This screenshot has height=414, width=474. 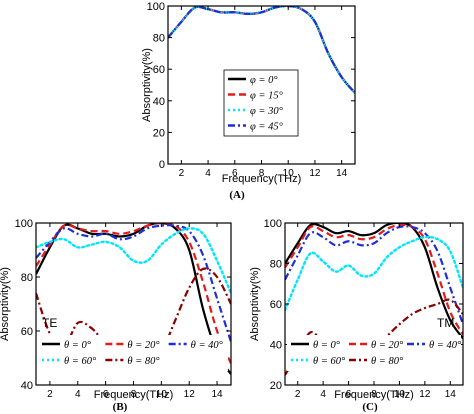 I want to click on legend: φ = 0° φ = 15° φ = 30° φ = 45°, so click(x=261, y=103).